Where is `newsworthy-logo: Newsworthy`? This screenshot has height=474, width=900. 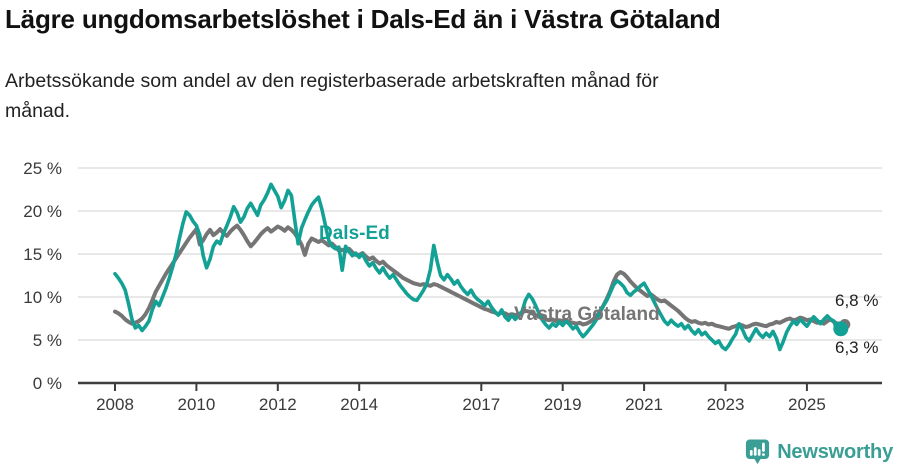
newsworthy-logo: Newsworthy is located at coordinates (819, 452).